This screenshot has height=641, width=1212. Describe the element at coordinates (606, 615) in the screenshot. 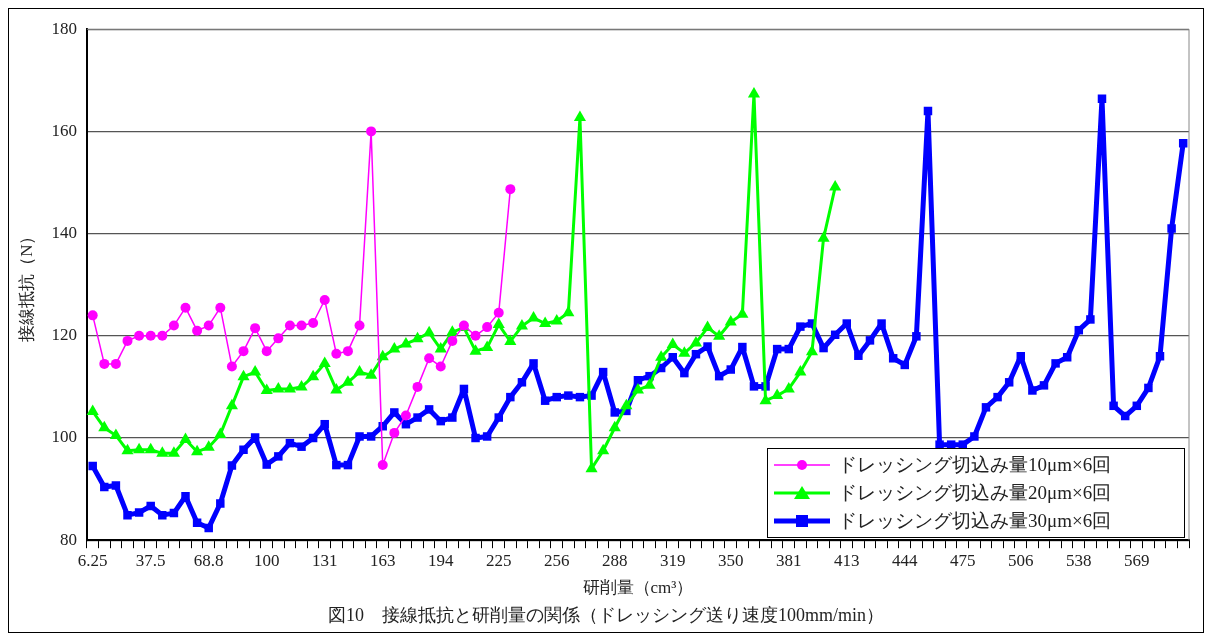

I see `caption: 図10 接線抵抗と研削量の関係（ドレッシング送り速度100mm/min）` at that location.